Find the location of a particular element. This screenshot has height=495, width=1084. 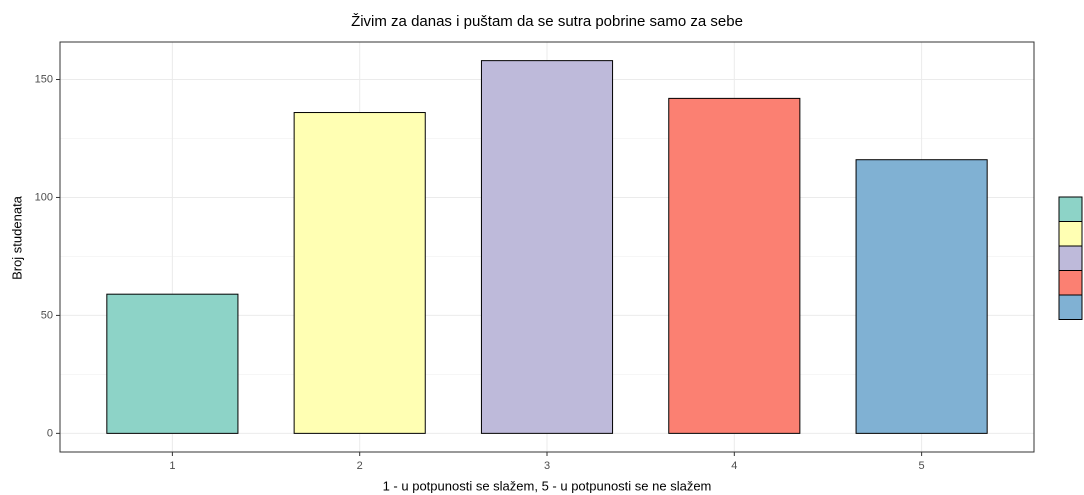

y-axis-title: Broj studenata is located at coordinates (16, 237).